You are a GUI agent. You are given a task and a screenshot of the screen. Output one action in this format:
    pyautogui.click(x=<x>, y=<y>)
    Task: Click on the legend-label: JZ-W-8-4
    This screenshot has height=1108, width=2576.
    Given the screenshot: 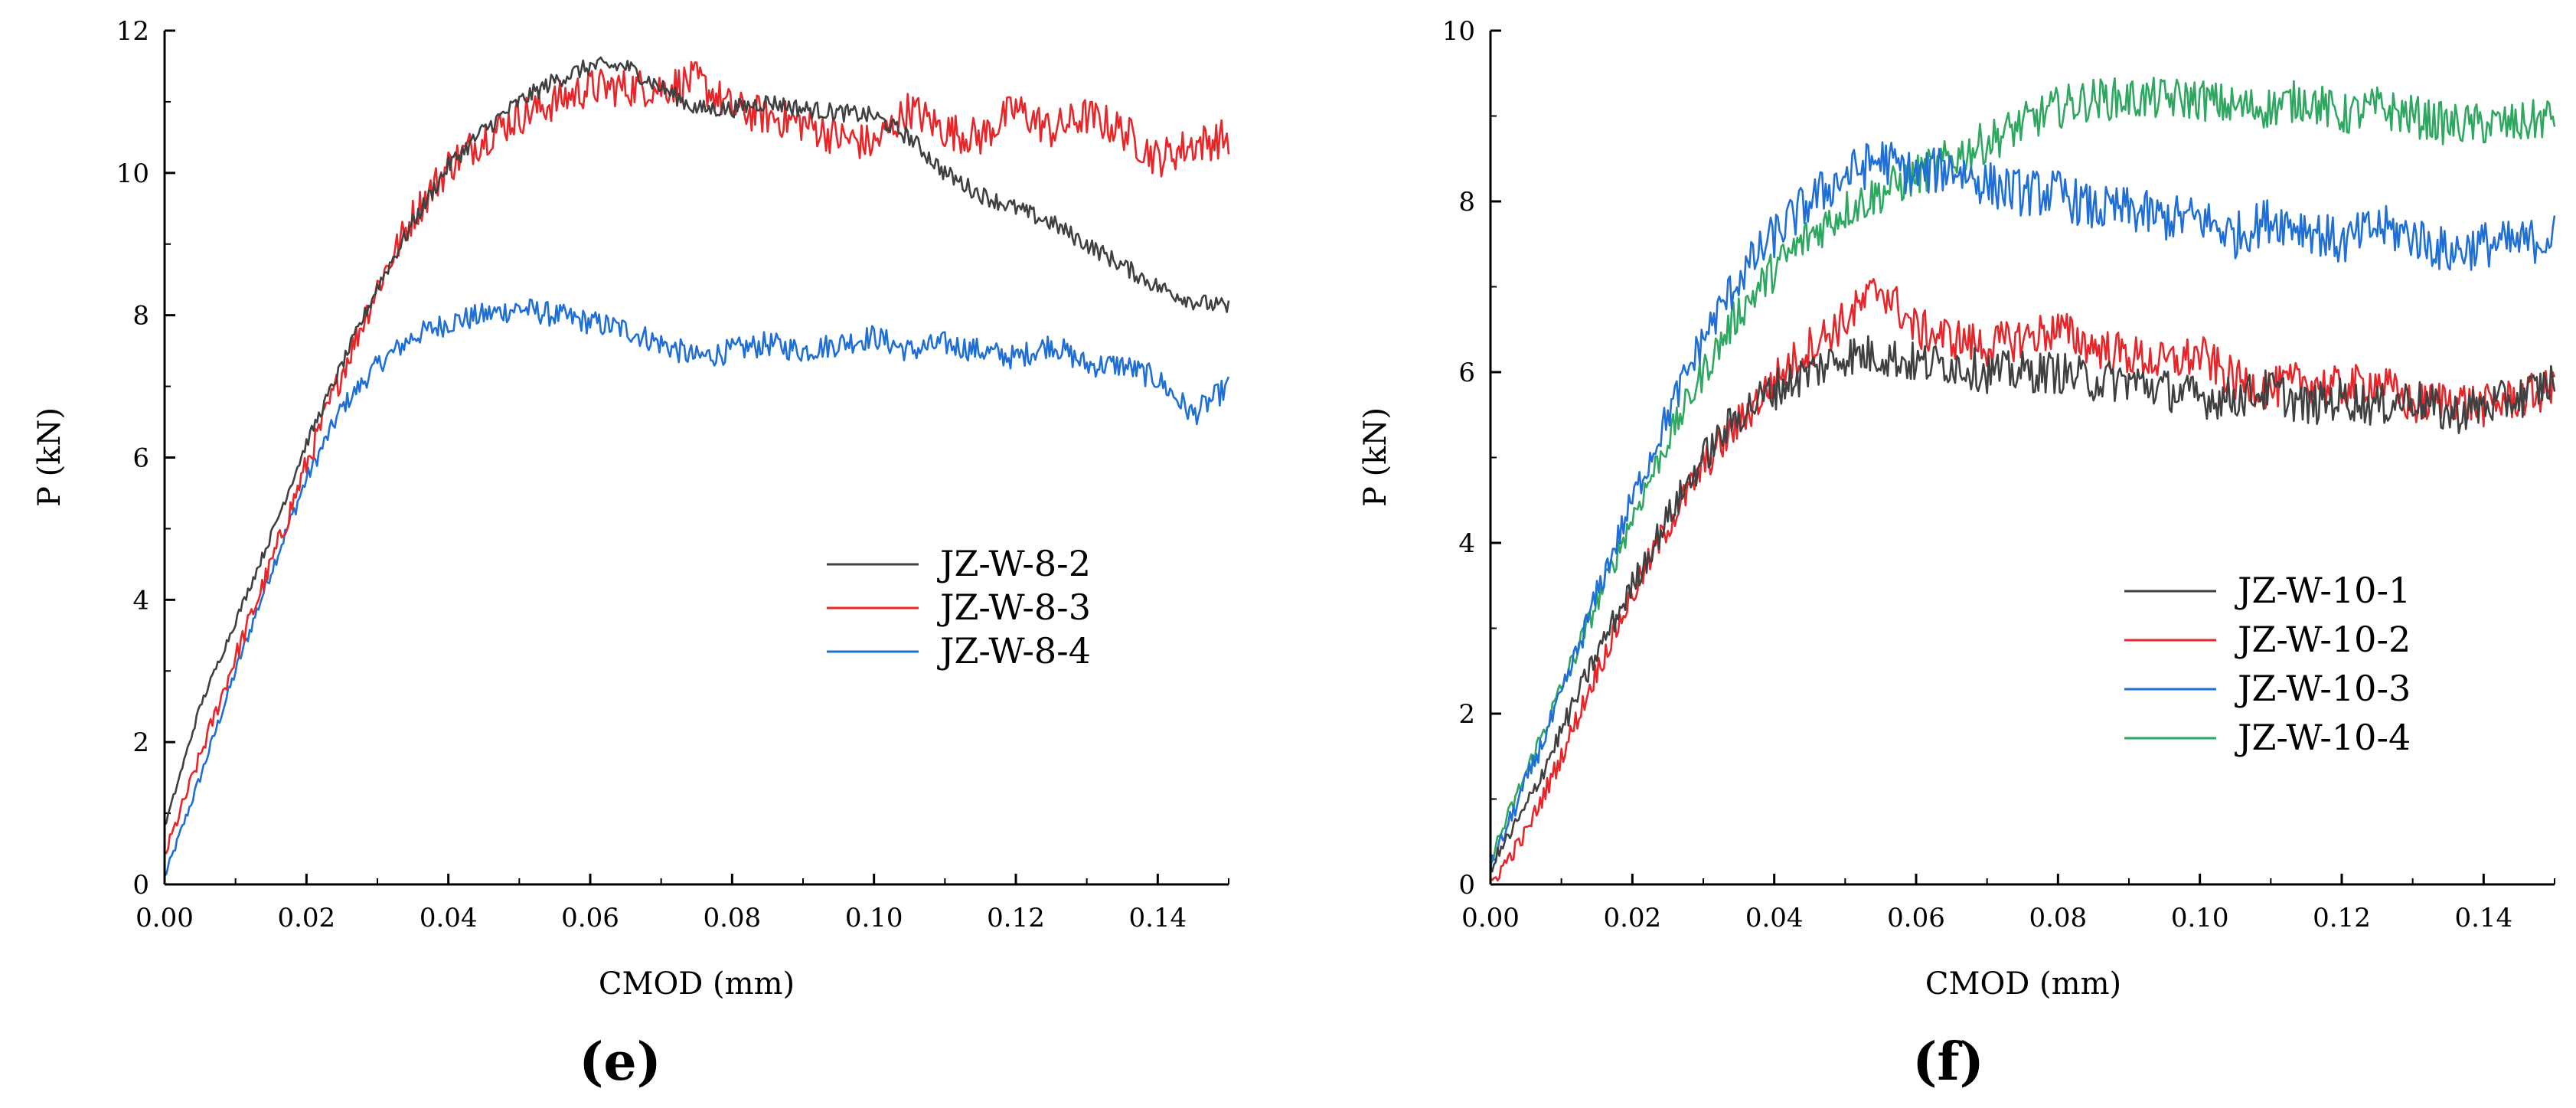 What is the action you would take?
    pyautogui.click(x=1014, y=651)
    